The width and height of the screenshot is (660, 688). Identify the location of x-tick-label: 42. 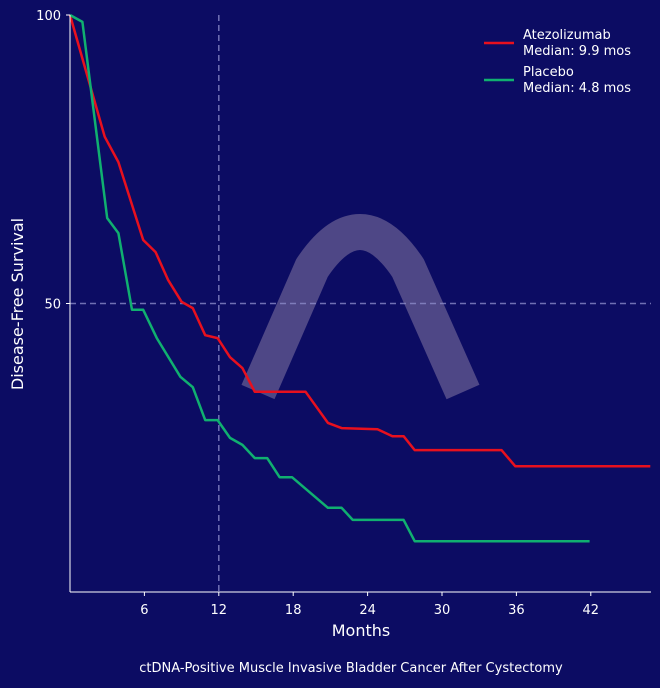
(591, 610).